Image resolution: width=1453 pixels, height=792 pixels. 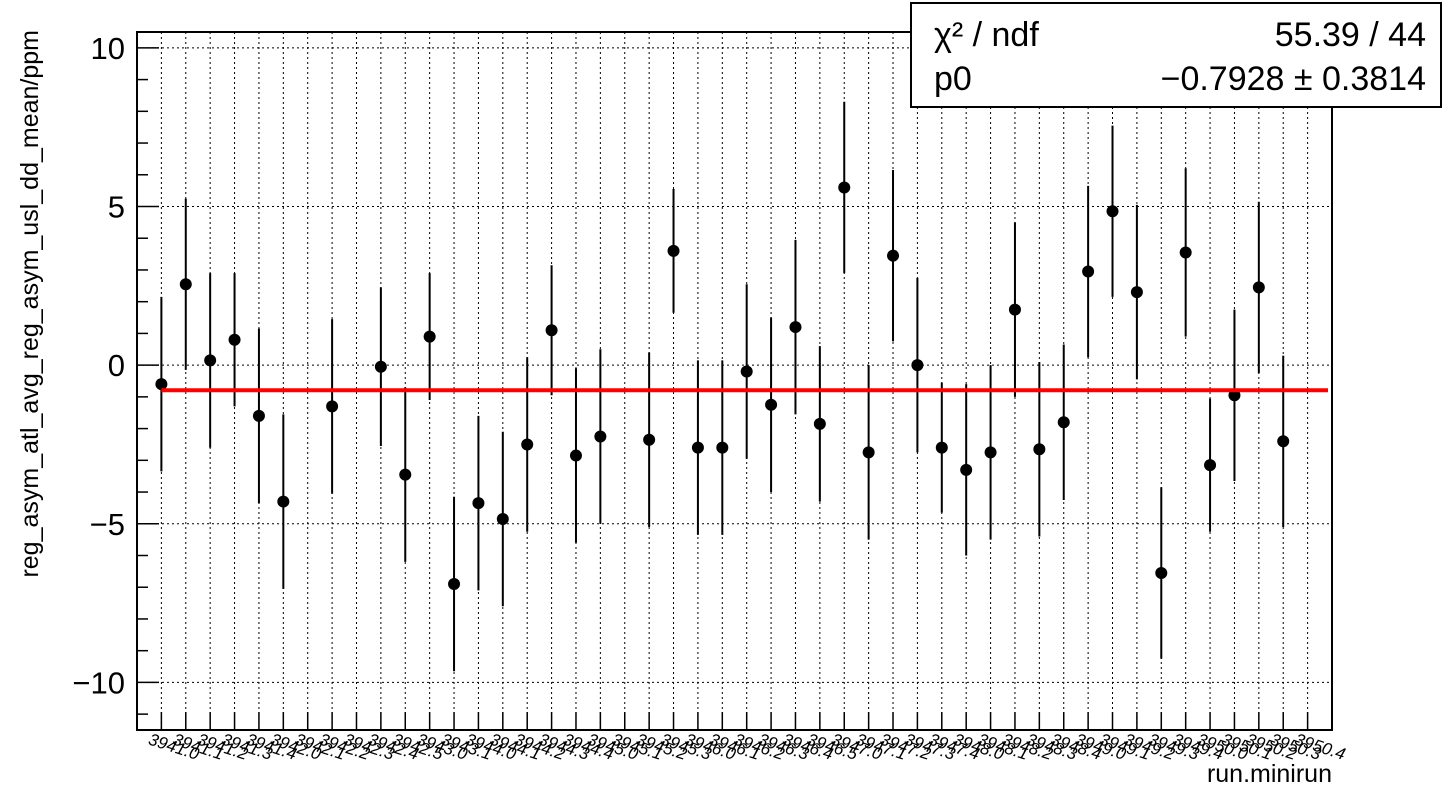 What do you see at coordinates (1319, 747) in the screenshot?
I see `x-tick-label: 3950.4` at bounding box center [1319, 747].